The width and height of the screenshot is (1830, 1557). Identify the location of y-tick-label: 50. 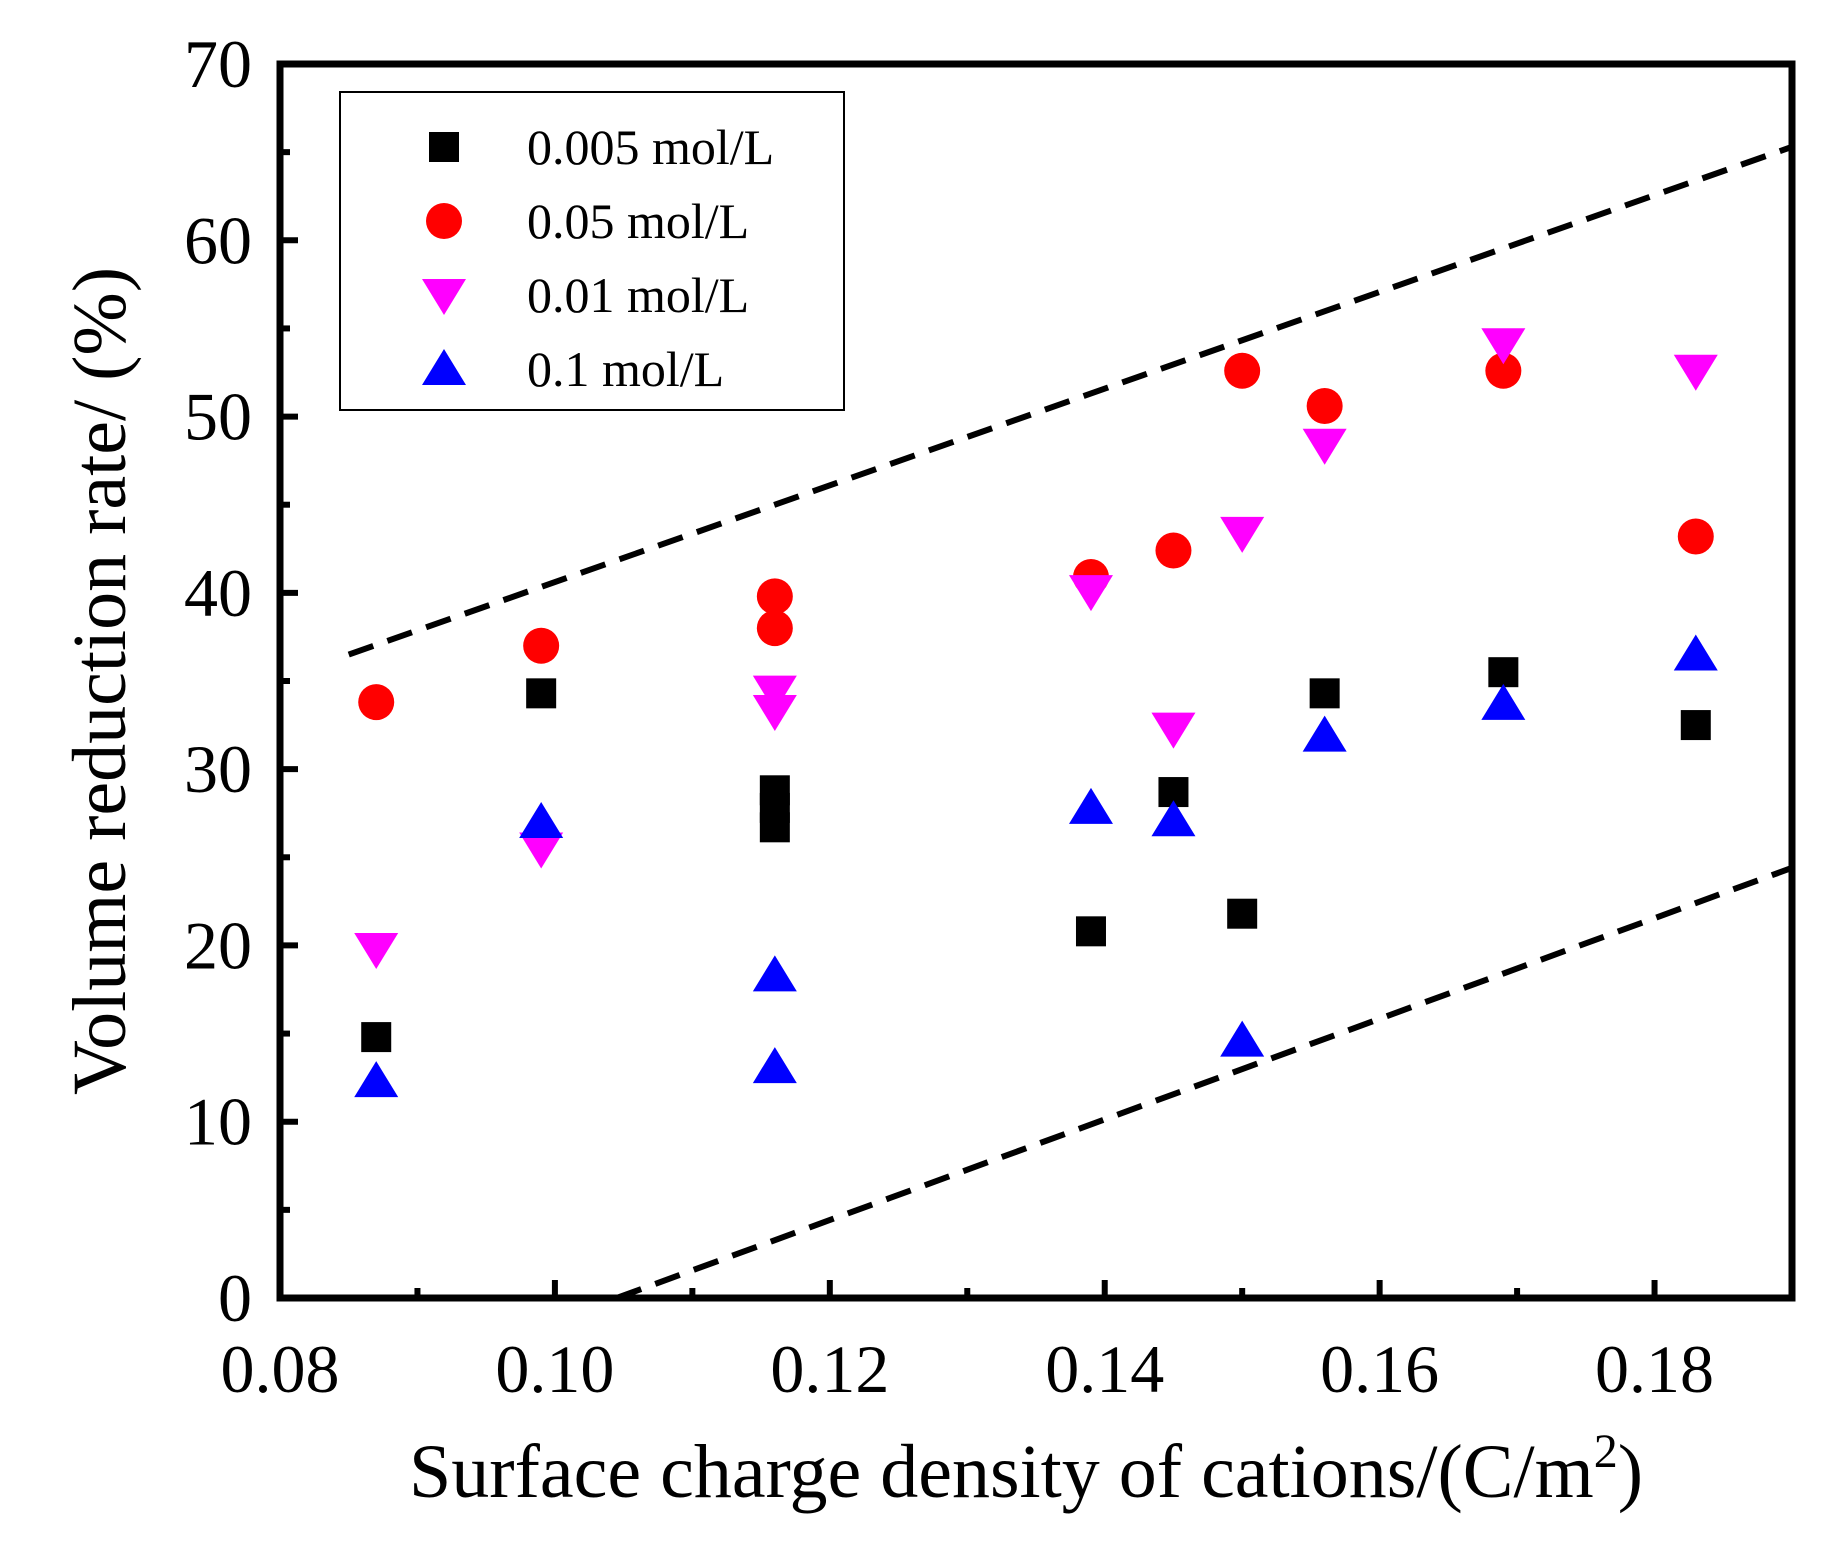
(218, 417).